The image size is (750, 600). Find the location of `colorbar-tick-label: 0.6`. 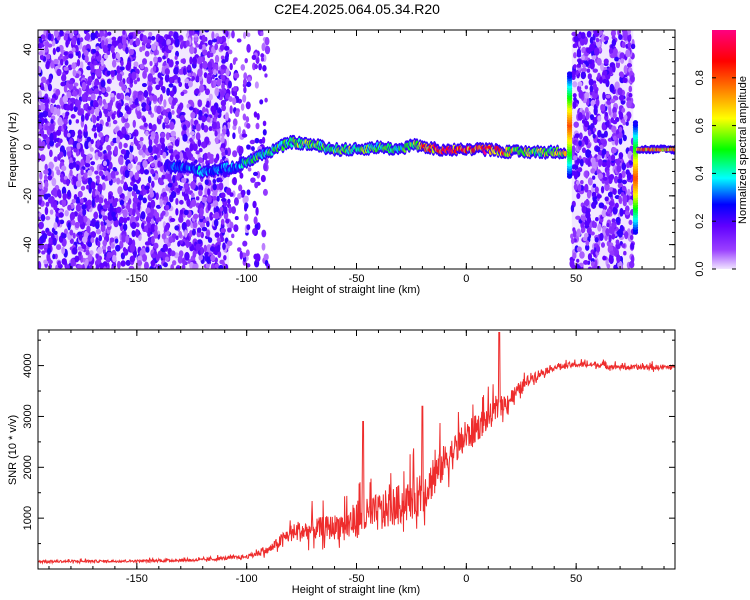

colorbar-tick-label: 0.6 is located at coordinates (700, 125).